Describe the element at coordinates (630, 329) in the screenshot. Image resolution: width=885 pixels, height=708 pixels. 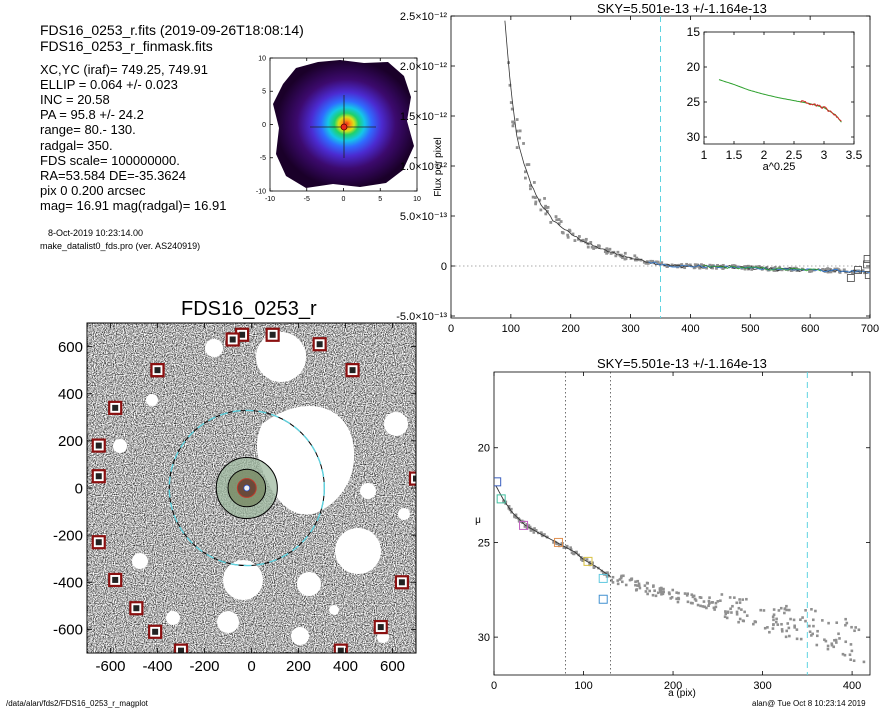
I see `x-tick-label: 300` at that location.